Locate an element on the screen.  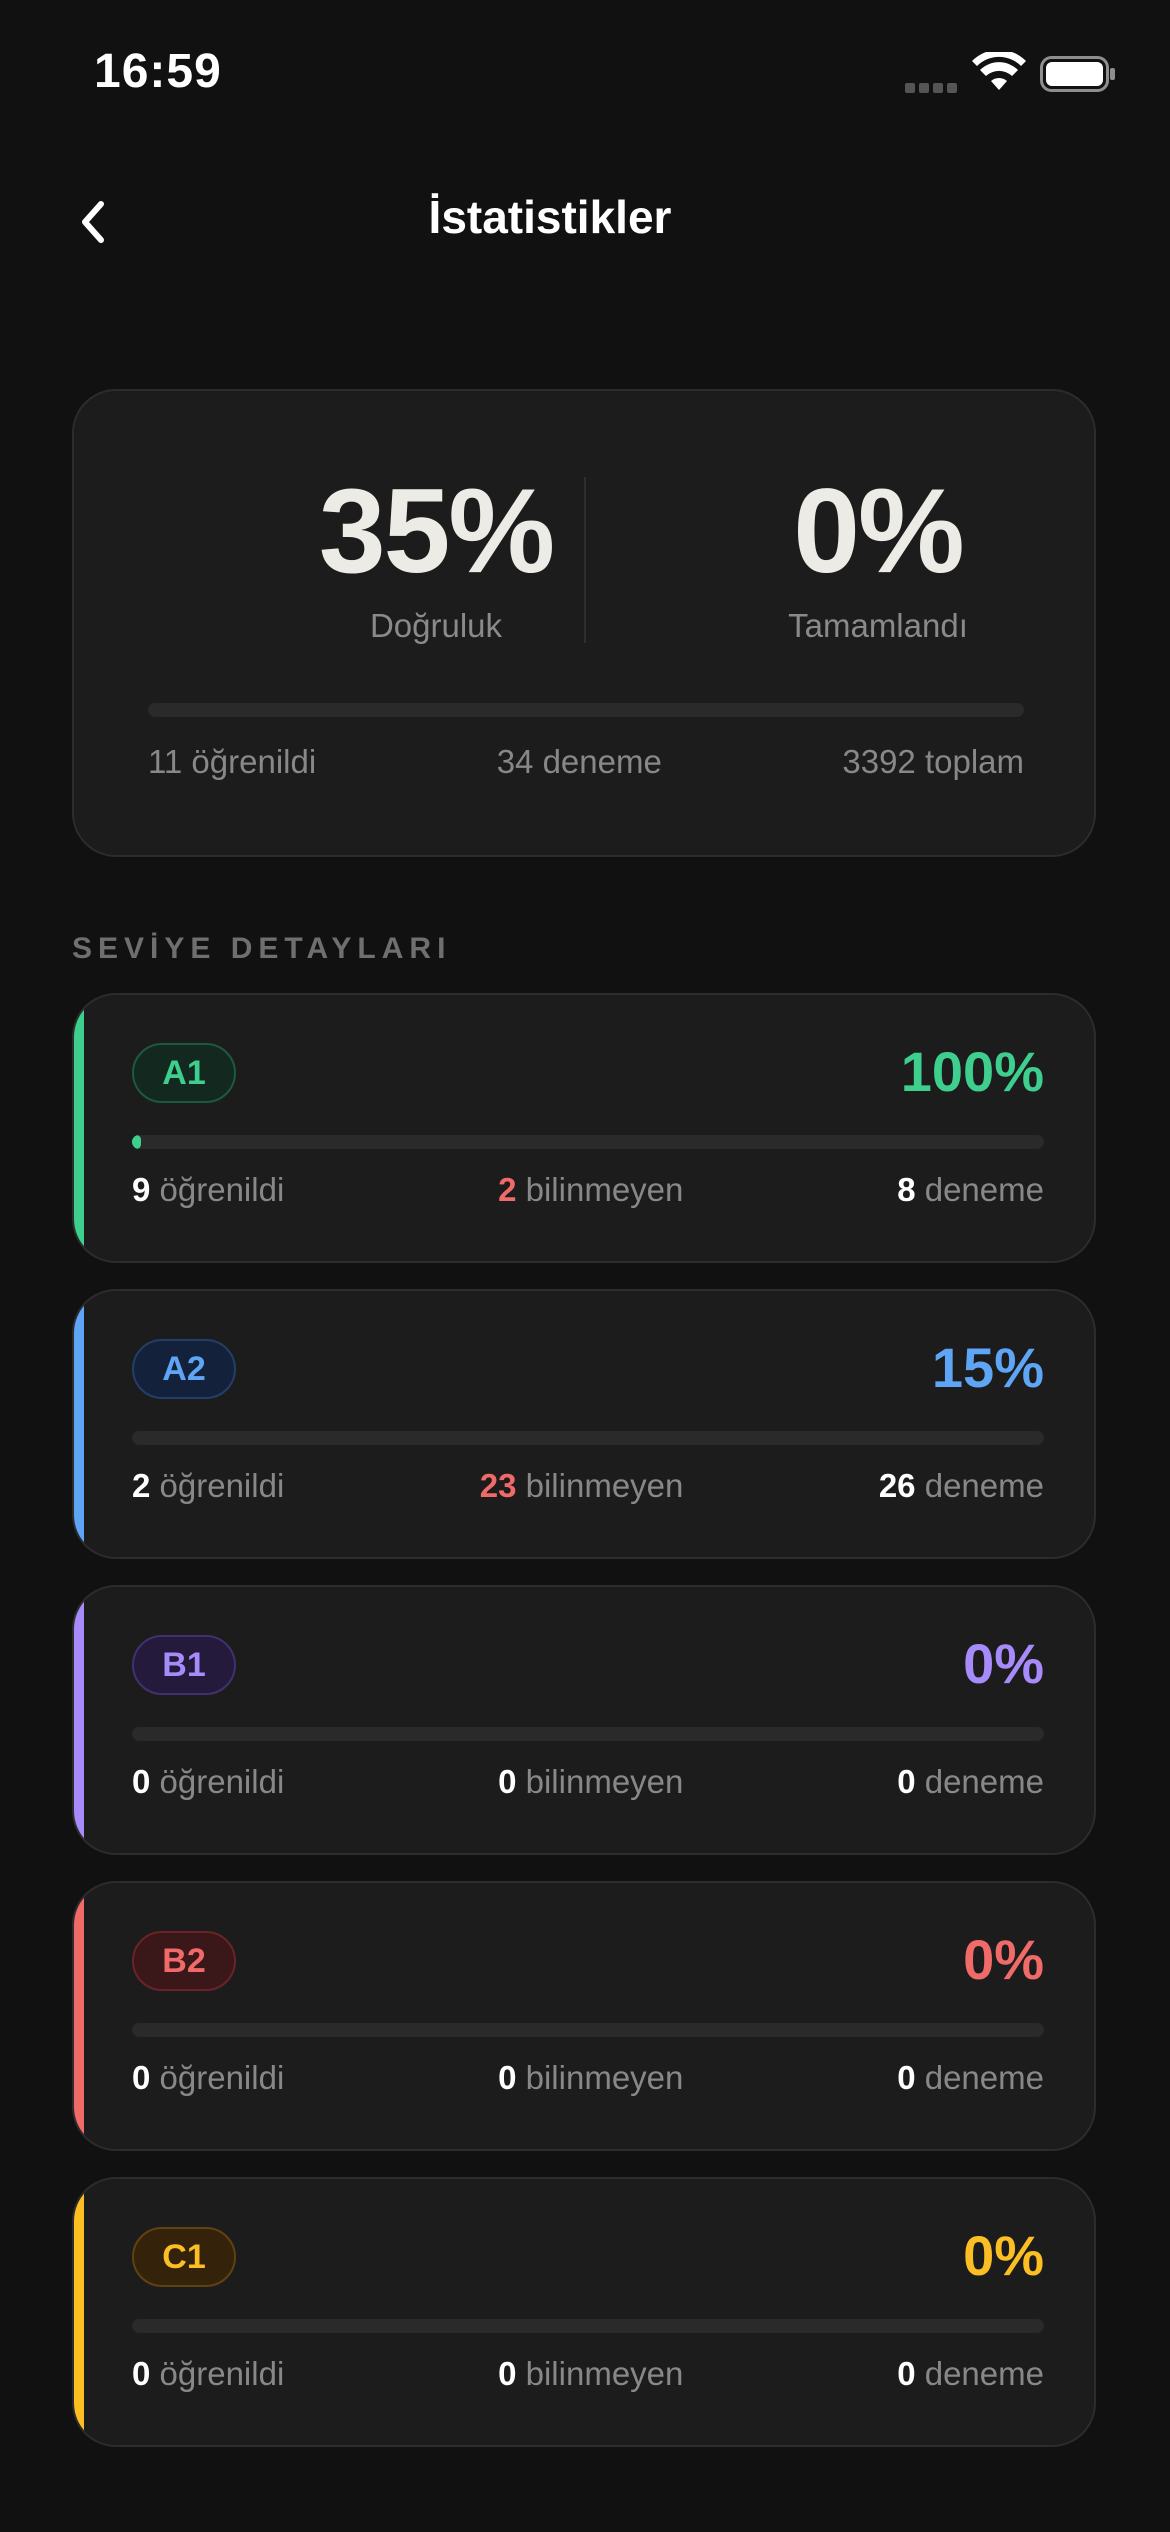
level-unknown-count: 23 is located at coordinates (498, 1485).